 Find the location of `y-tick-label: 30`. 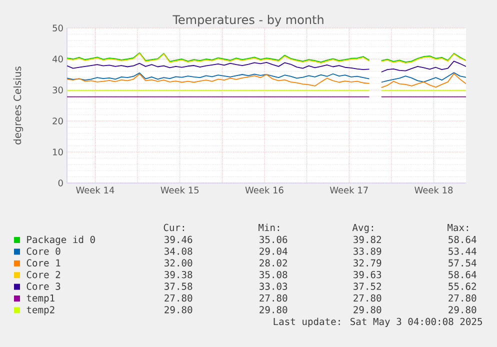

y-tick-label: 30 is located at coordinates (57, 90).